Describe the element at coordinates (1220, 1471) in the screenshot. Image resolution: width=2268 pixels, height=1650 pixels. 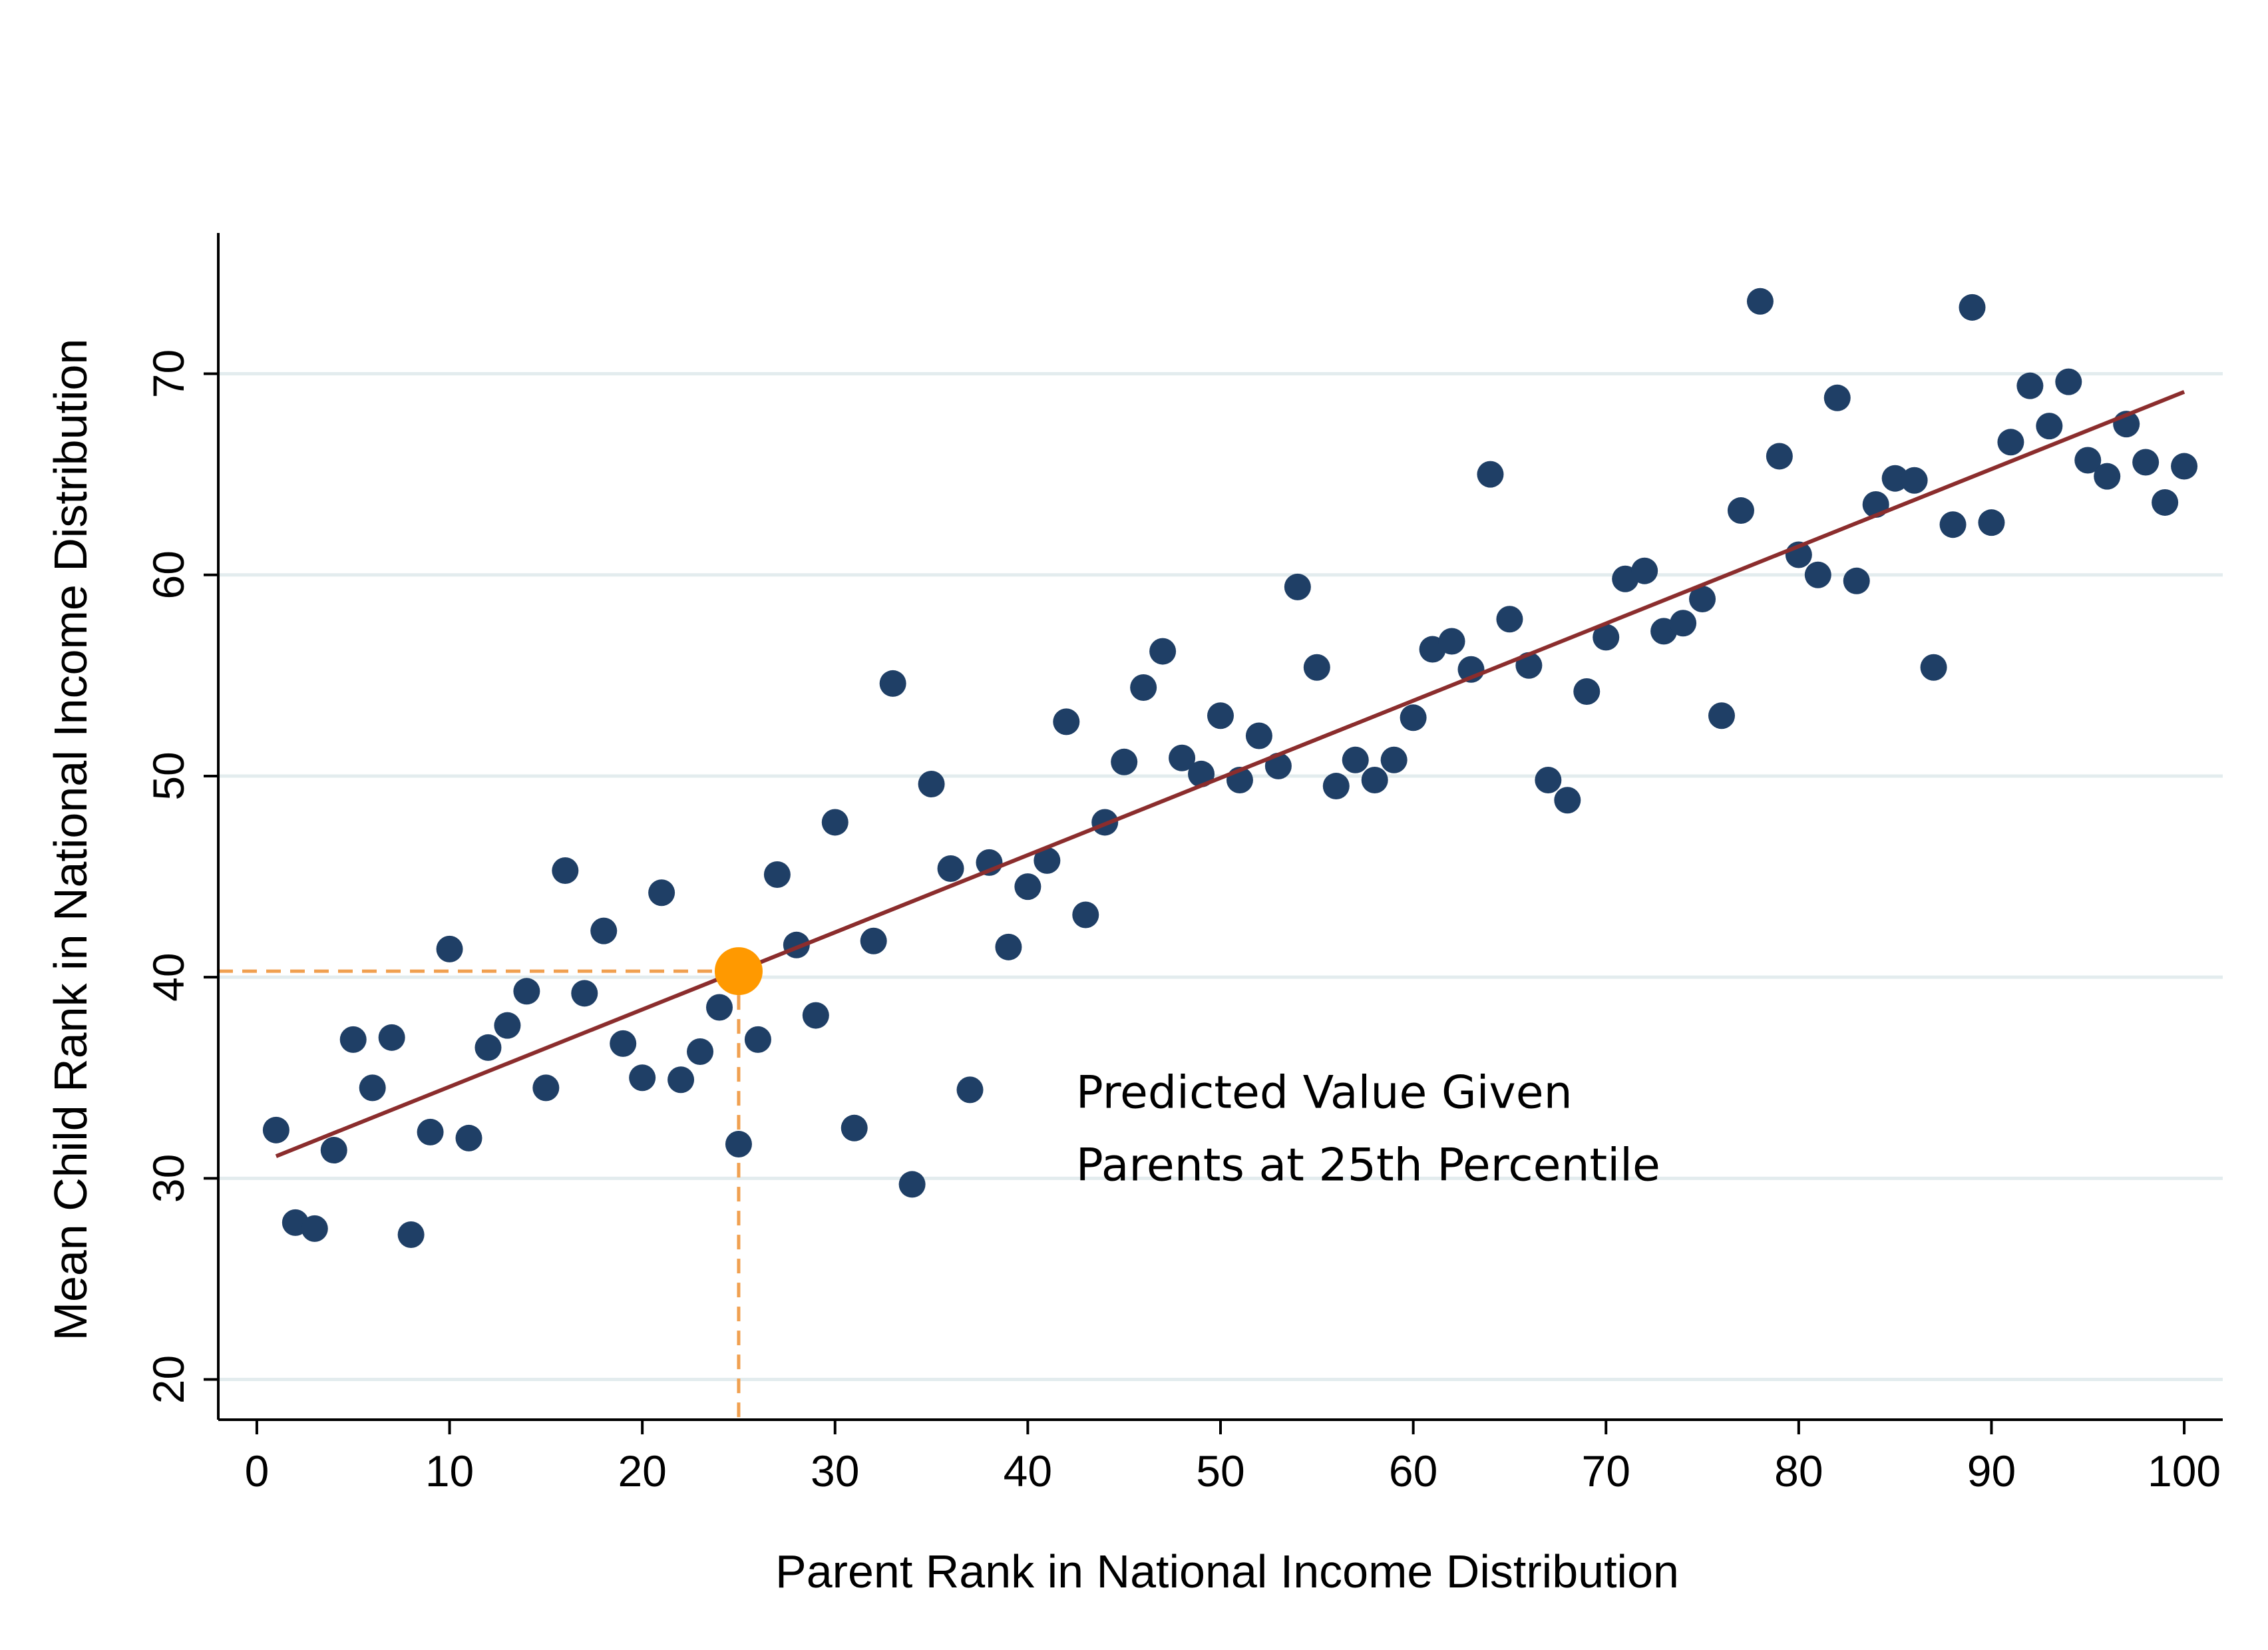
I see `x-tick-label-50: 50` at that location.